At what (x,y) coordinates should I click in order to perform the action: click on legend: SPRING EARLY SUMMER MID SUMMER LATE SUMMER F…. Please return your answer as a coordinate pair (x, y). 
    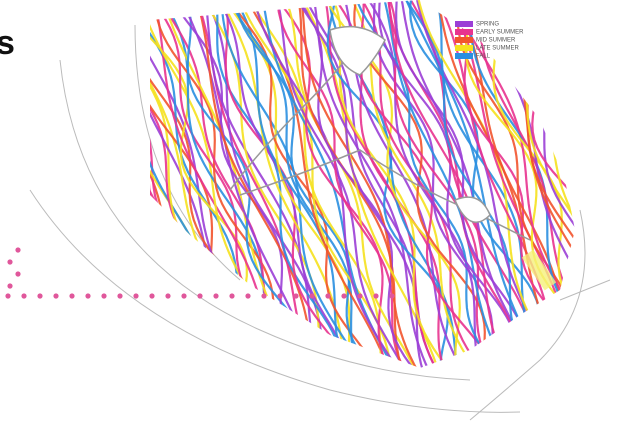
    Looking at the image, I should click on (489, 40).